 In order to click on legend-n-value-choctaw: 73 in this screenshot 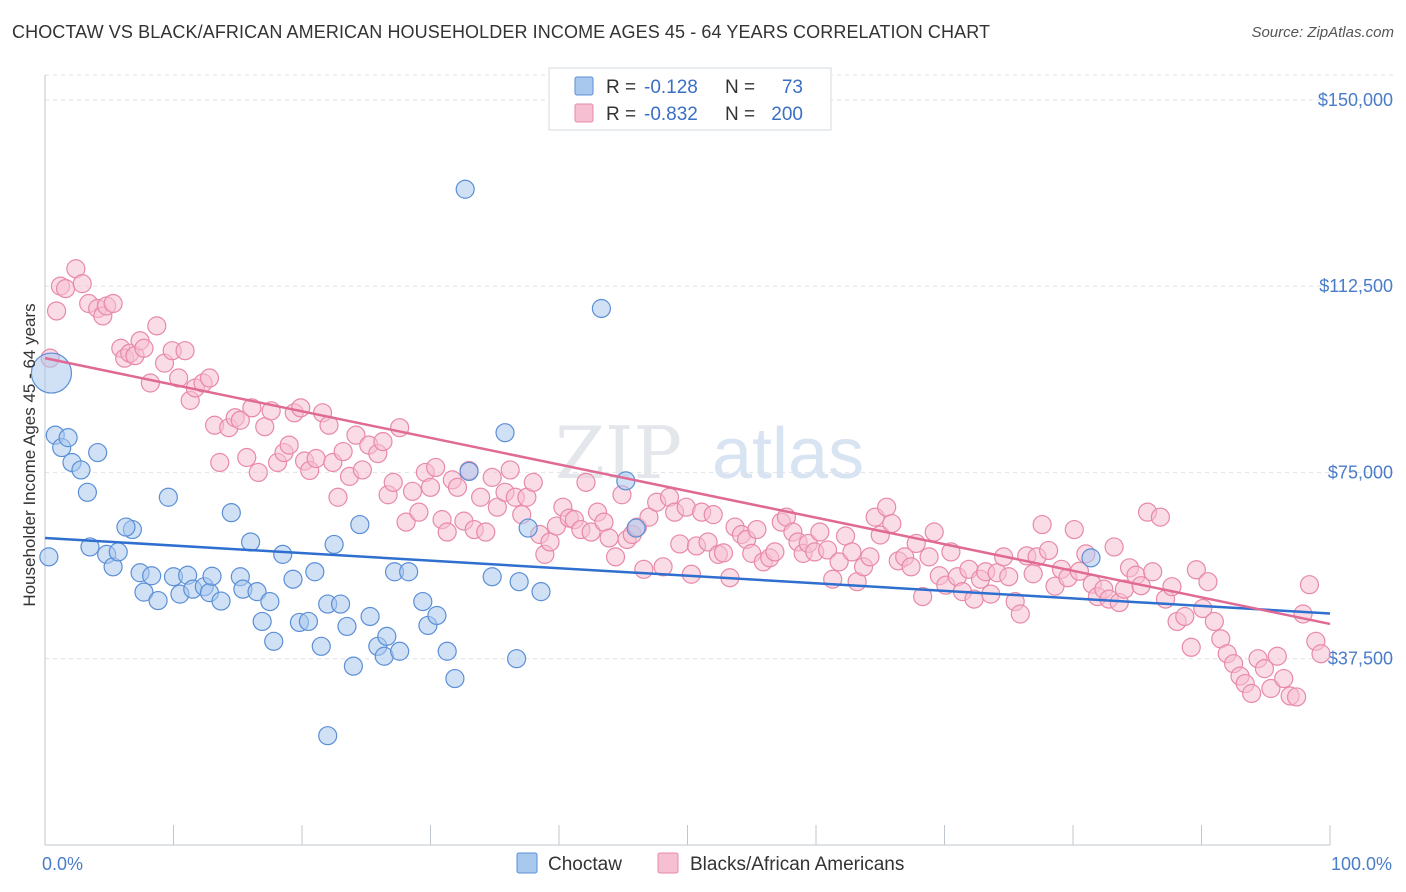, I will do `click(792, 87)`.